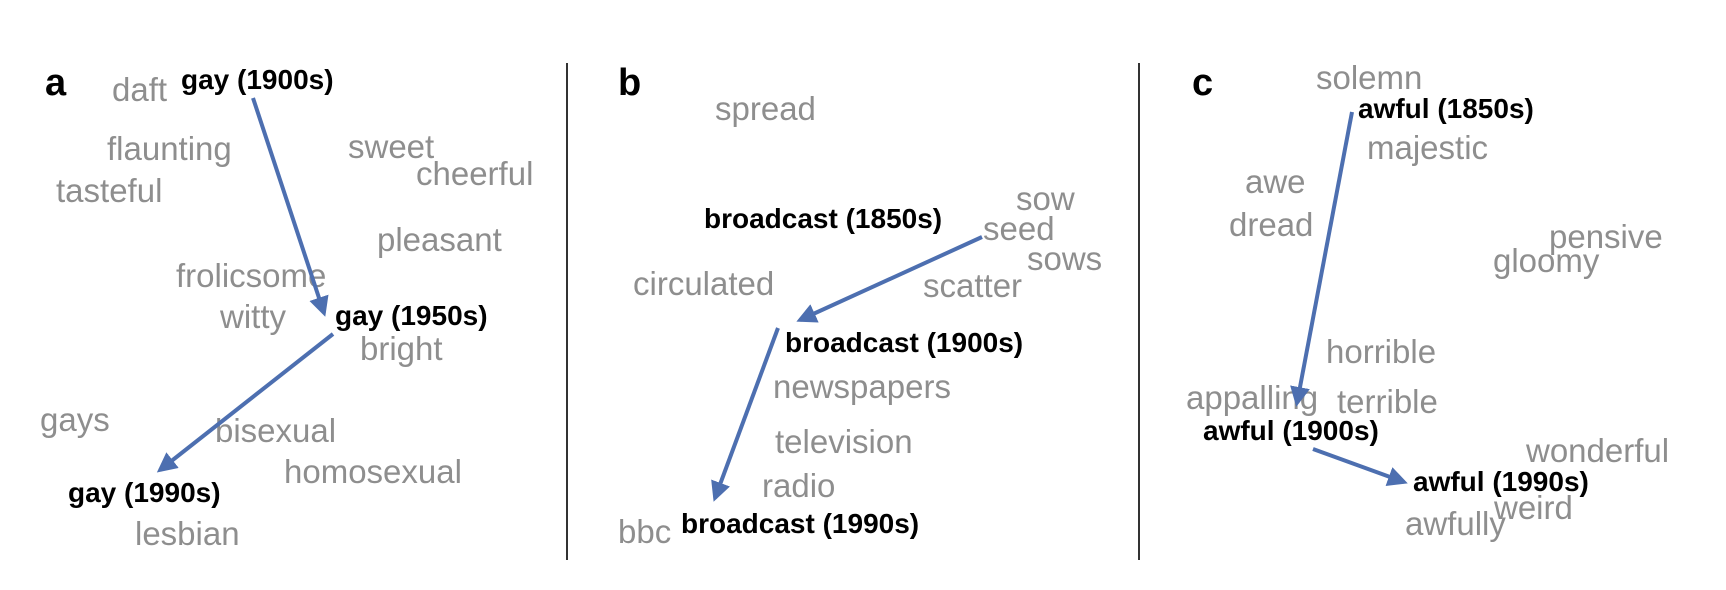 This screenshot has height=590, width=1726. I want to click on target-word: broadcast (1990s), so click(800, 523).